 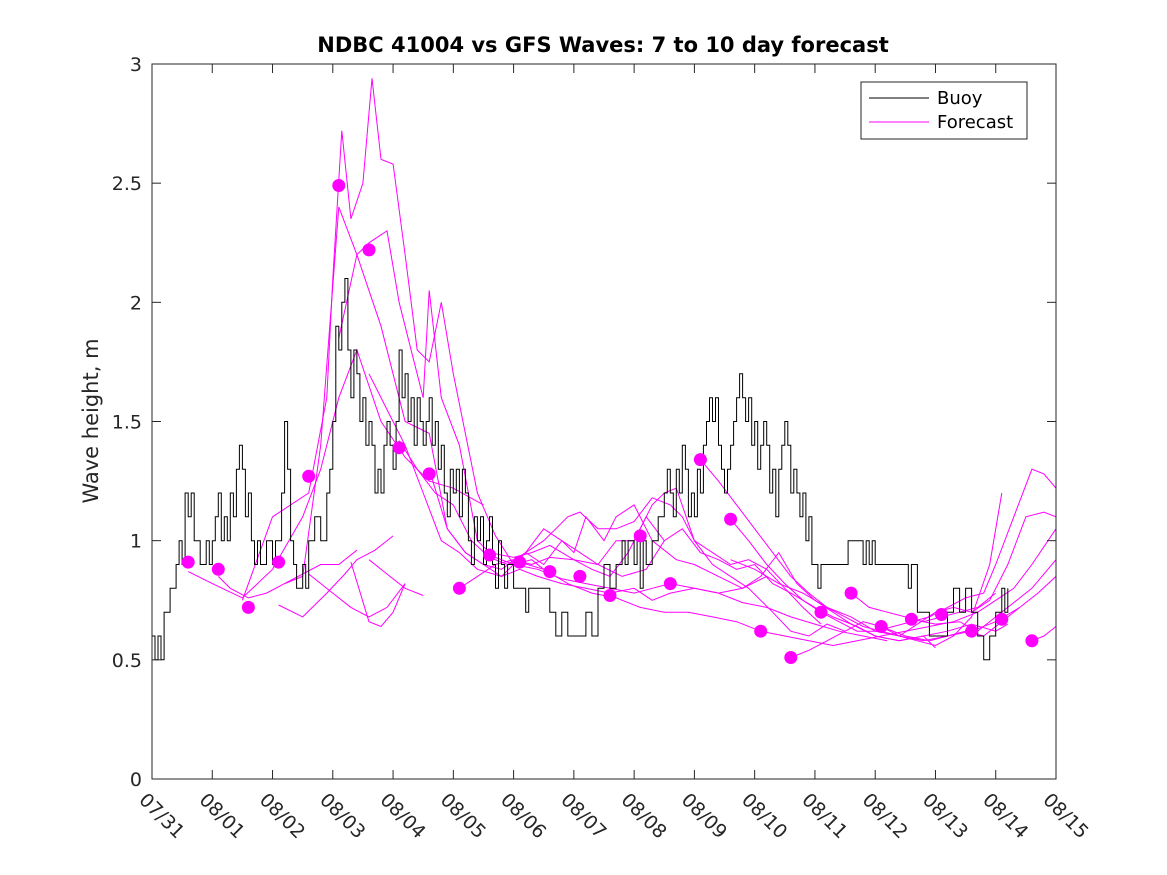 What do you see at coordinates (127, 423) in the screenshot?
I see `y-tick-label: 1.5` at bounding box center [127, 423].